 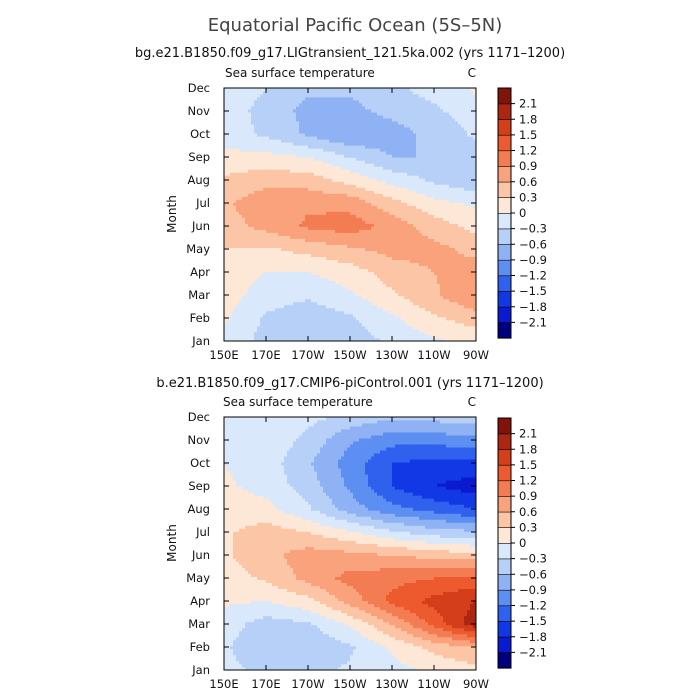 I want to click on contour-field, so click(x=350, y=544).